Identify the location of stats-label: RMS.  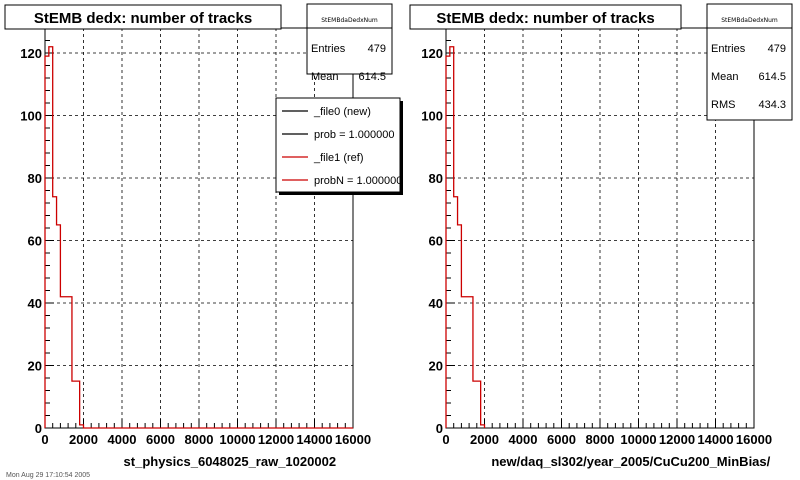
(723, 105).